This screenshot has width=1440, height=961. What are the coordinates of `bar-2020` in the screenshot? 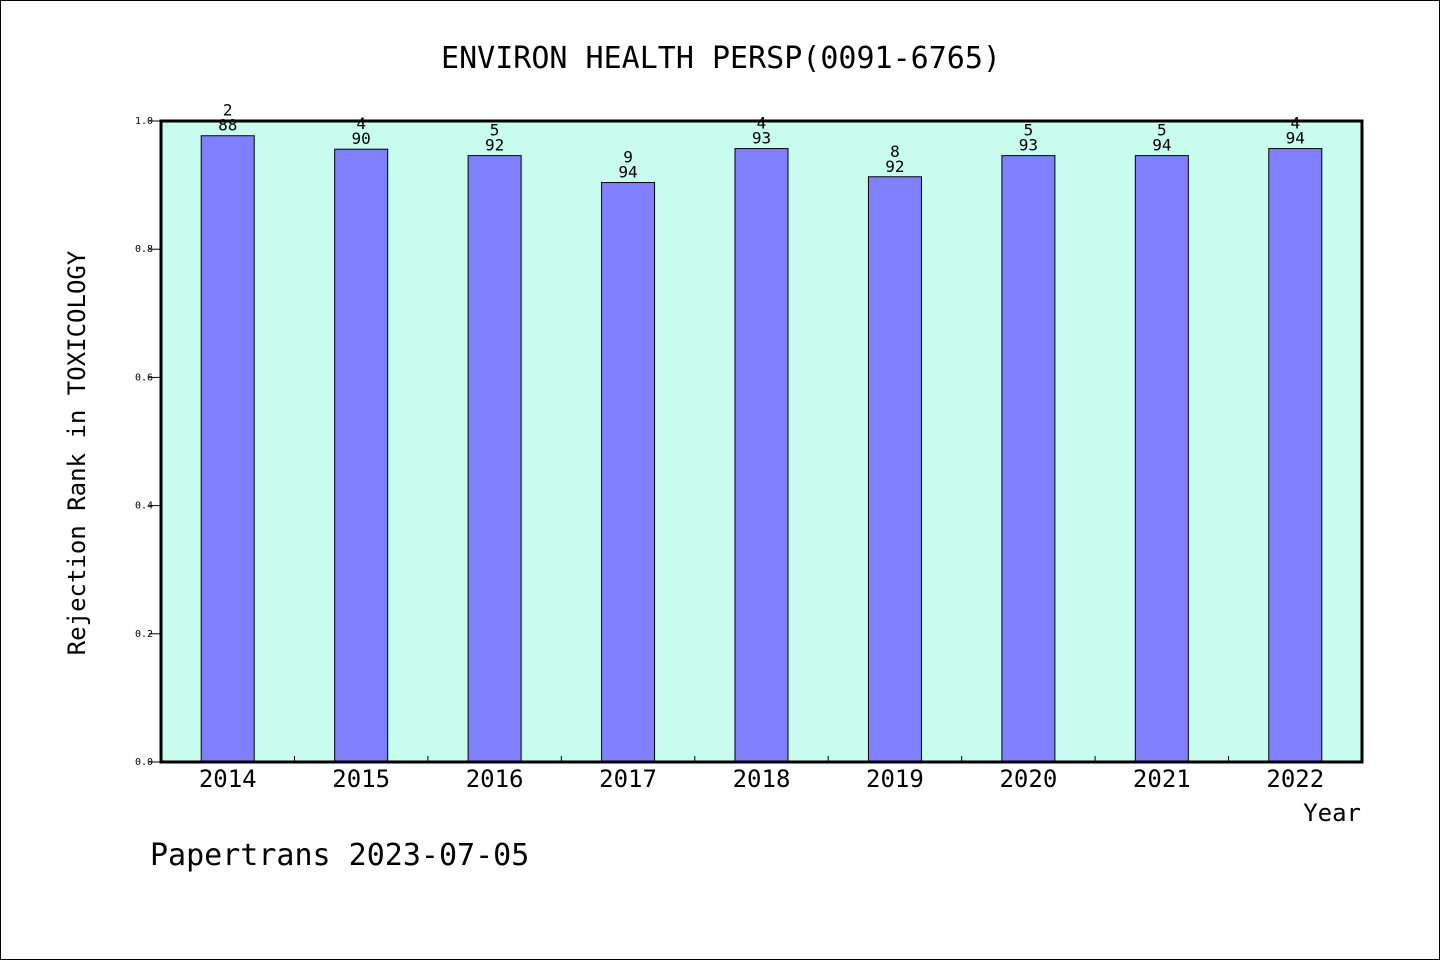 It's located at (1028, 459).